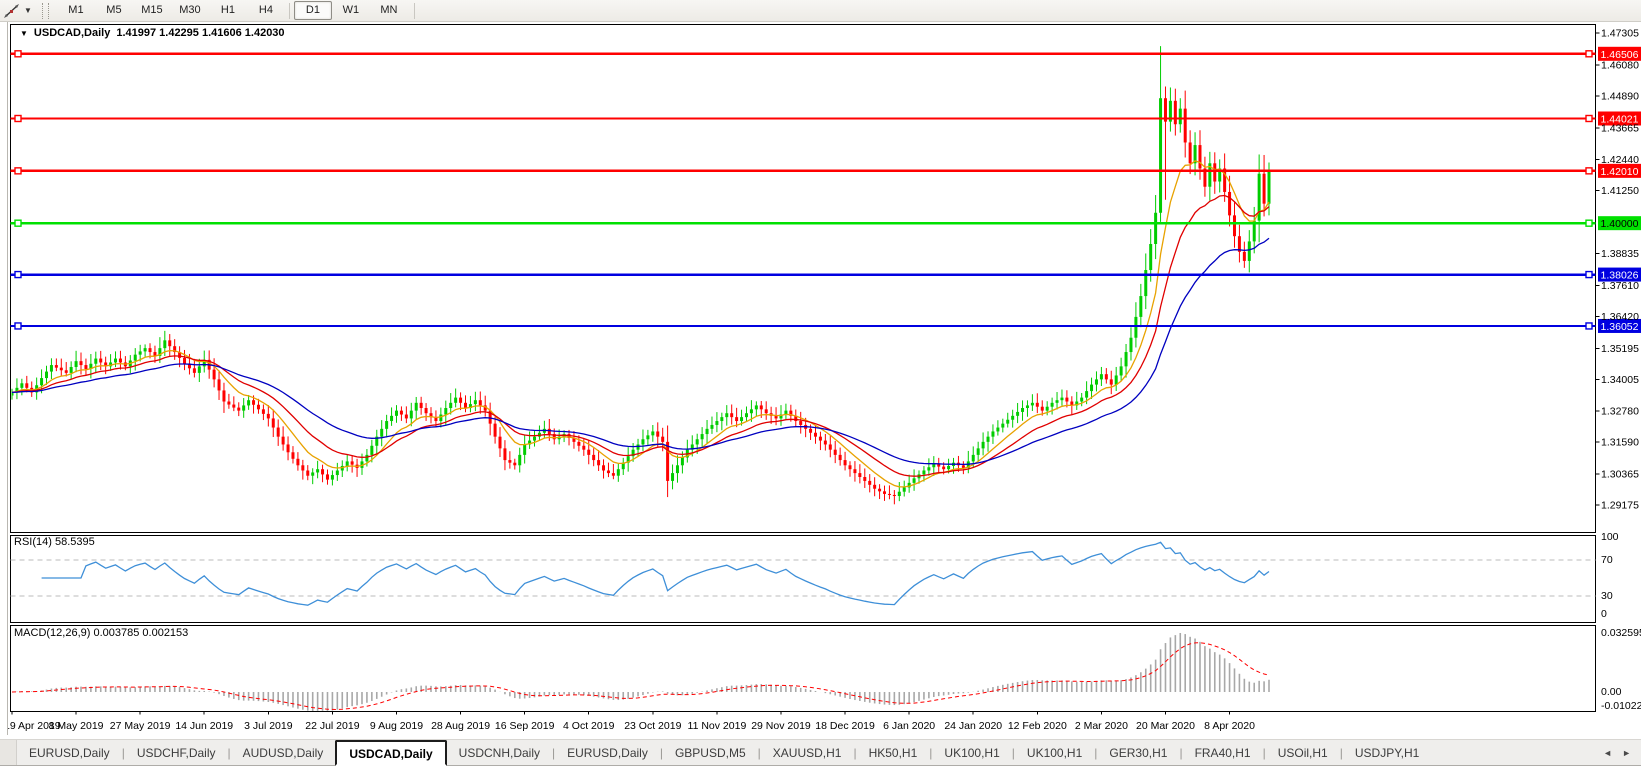 The height and width of the screenshot is (769, 1641). Describe the element at coordinates (1607, 560) in the screenshot. I see `rsi-axis-label: 70` at that location.